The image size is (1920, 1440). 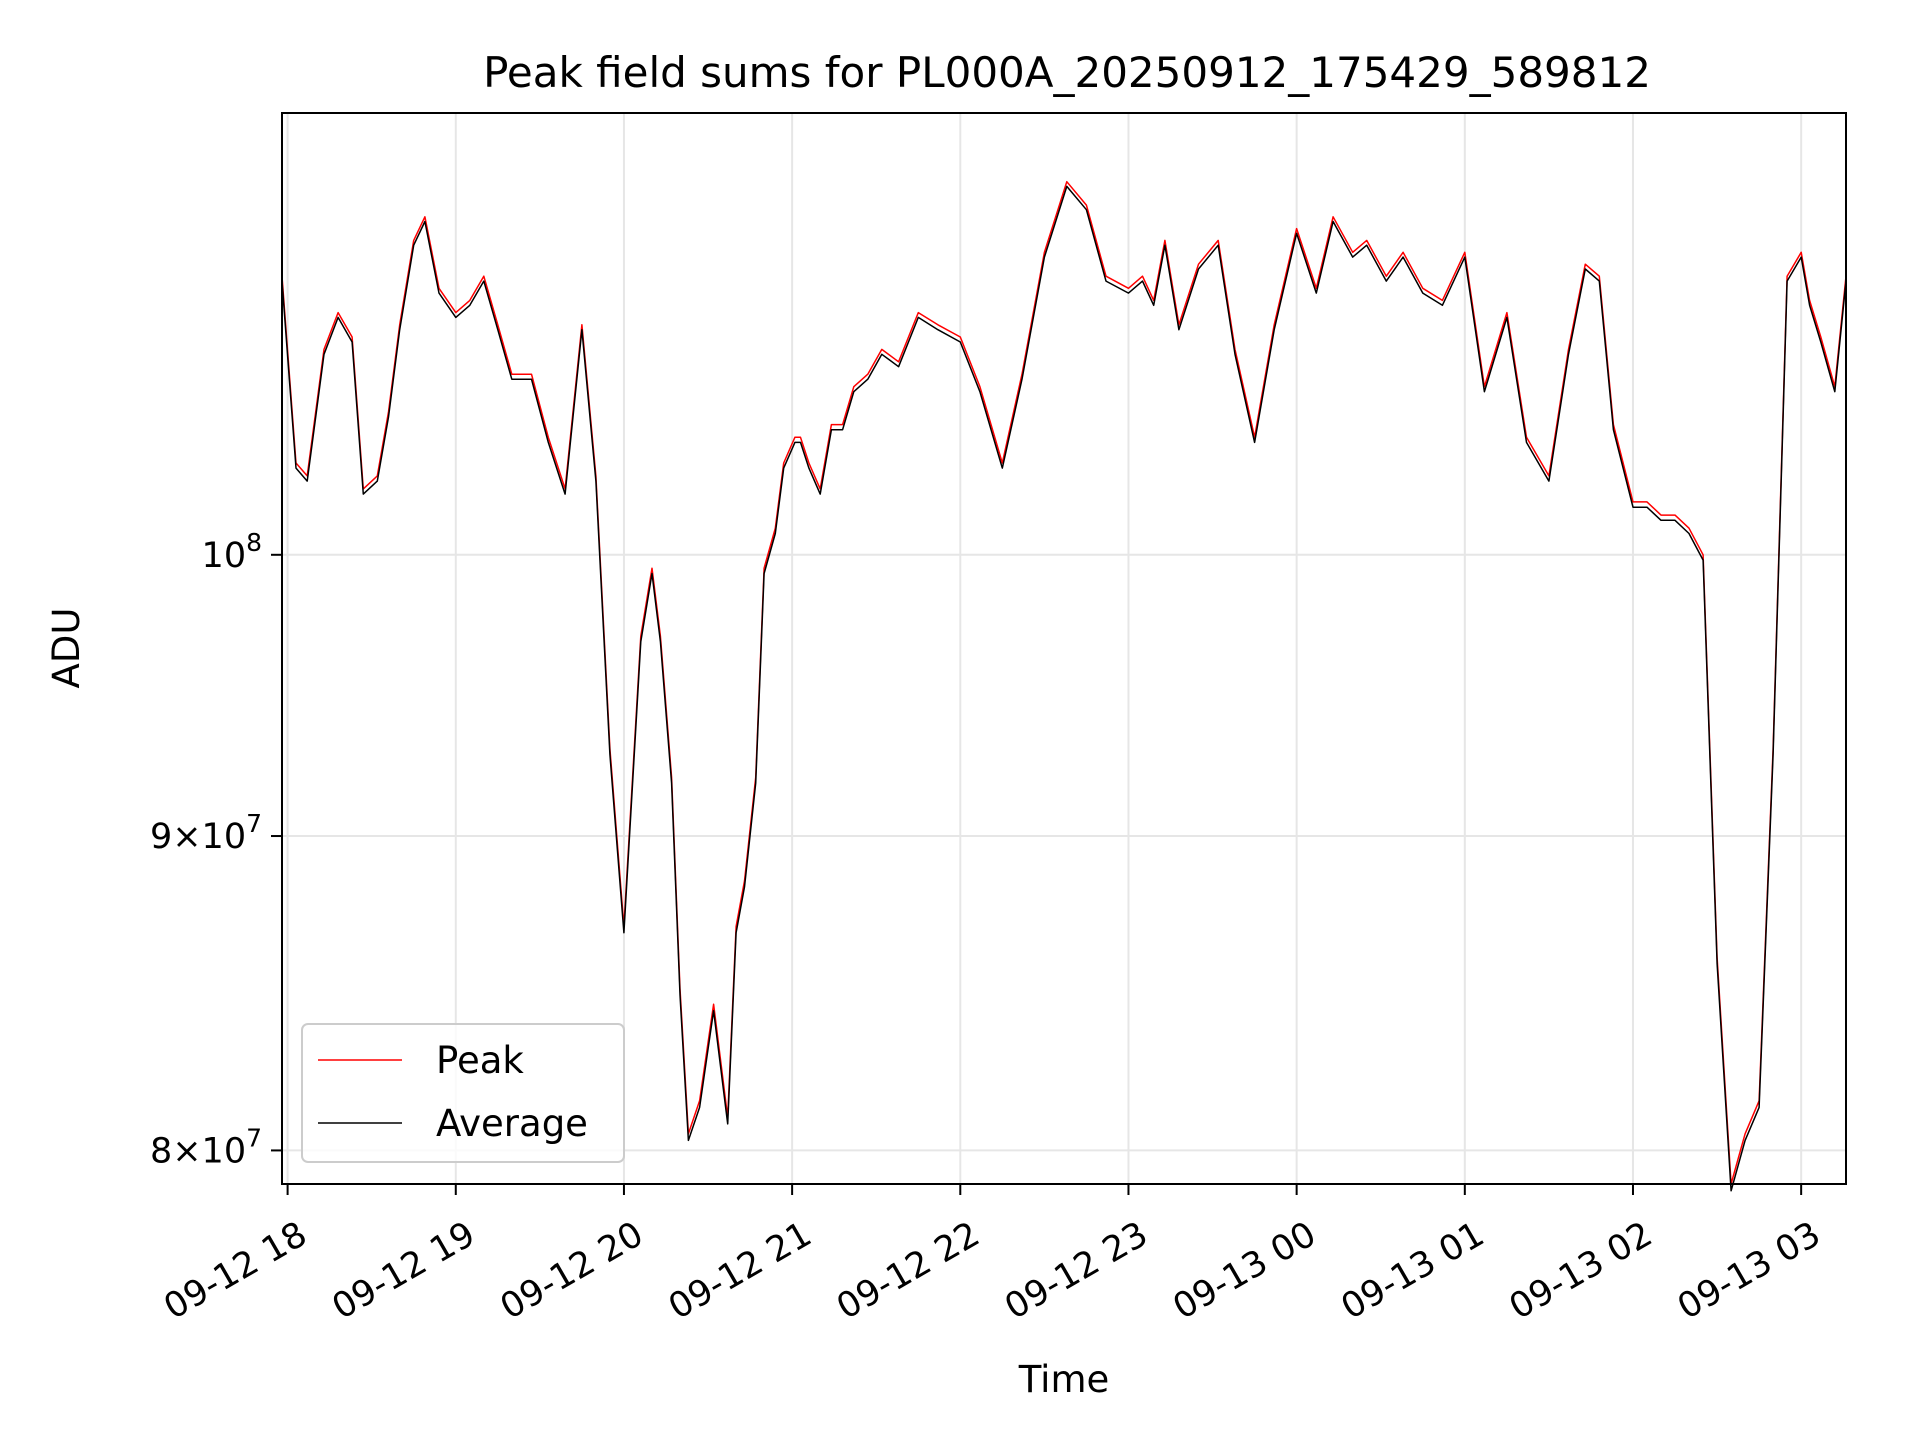 What do you see at coordinates (66, 648) in the screenshot?
I see `y-axis-label: ADU` at bounding box center [66, 648].